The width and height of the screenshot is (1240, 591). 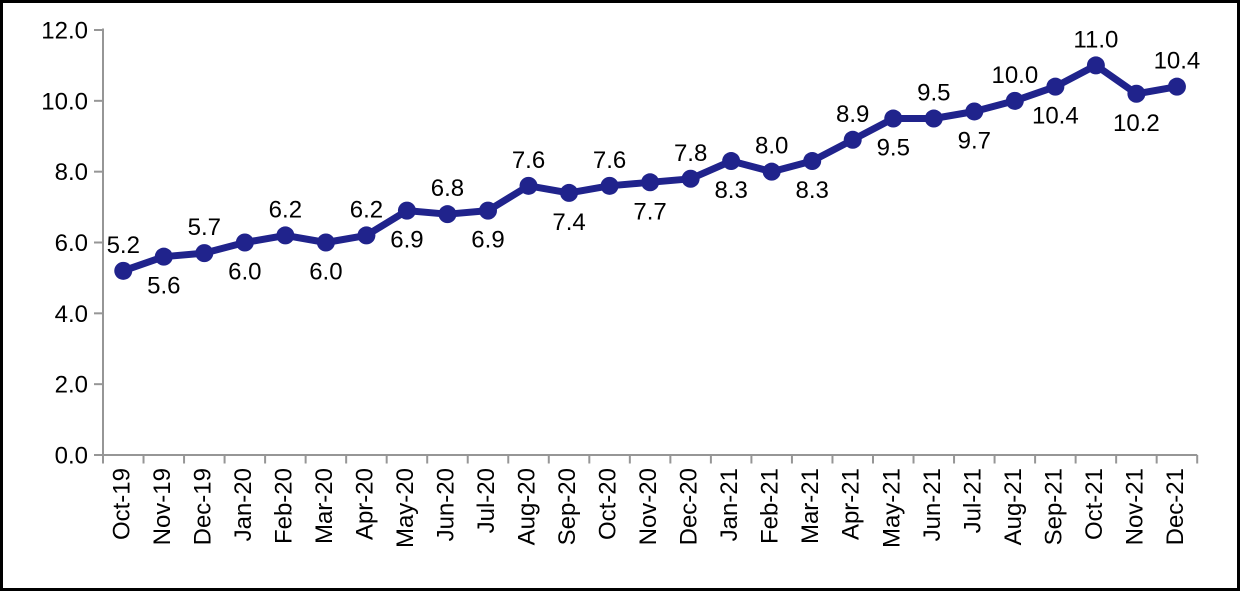 I want to click on data-label: 11.0, so click(x=1095, y=39).